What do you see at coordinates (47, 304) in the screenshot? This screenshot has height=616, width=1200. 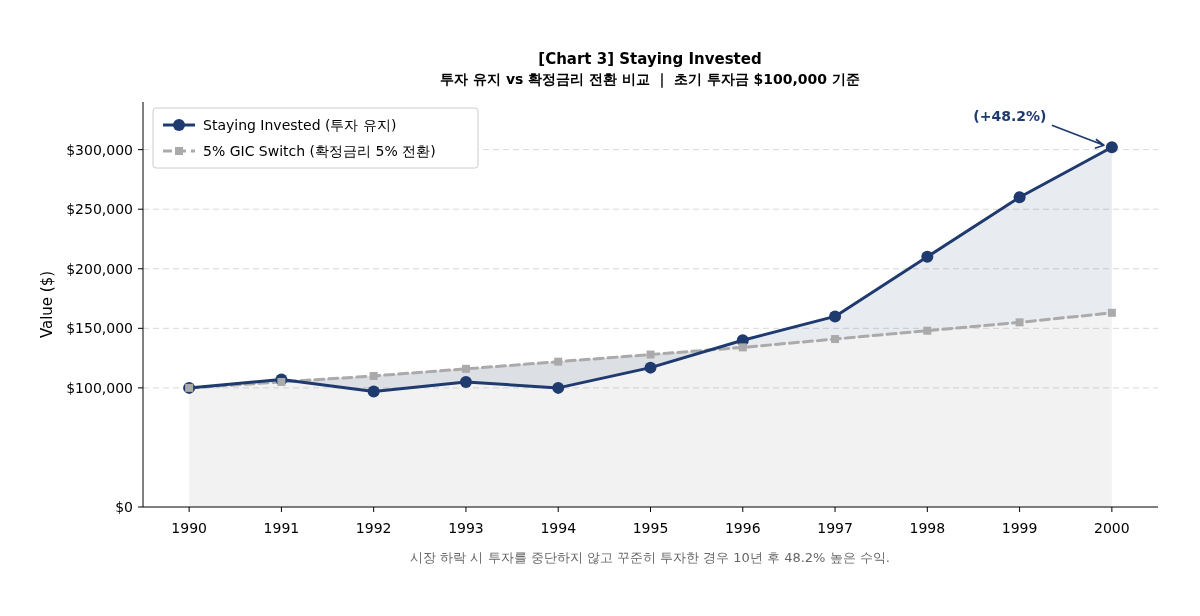 I see `y-axis-title: Value ($)` at bounding box center [47, 304].